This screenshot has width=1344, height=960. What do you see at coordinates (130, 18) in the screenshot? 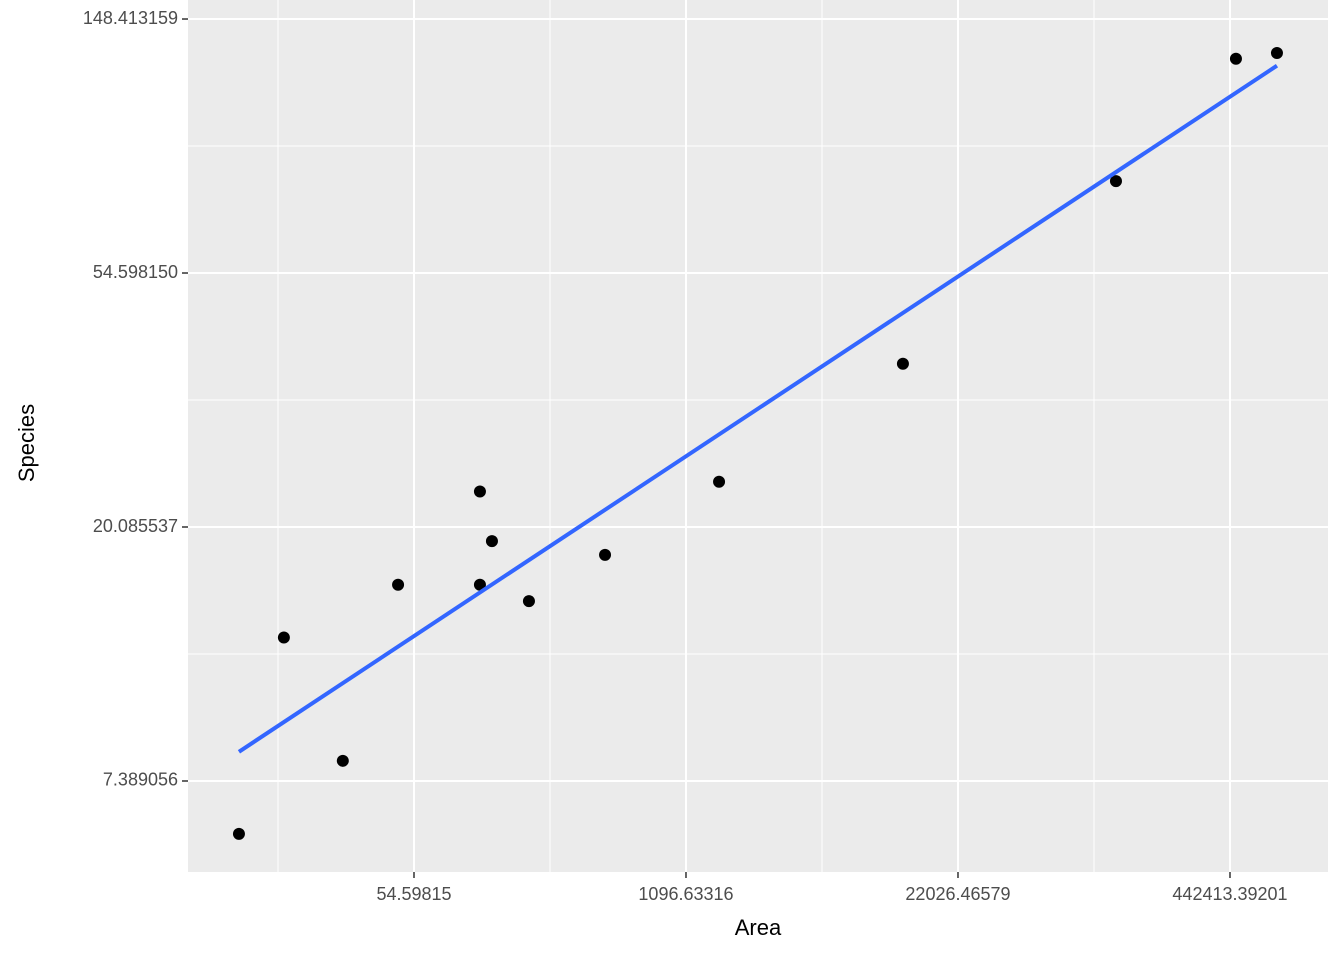
I see `y-tick-label: 148.413159` at bounding box center [130, 18].